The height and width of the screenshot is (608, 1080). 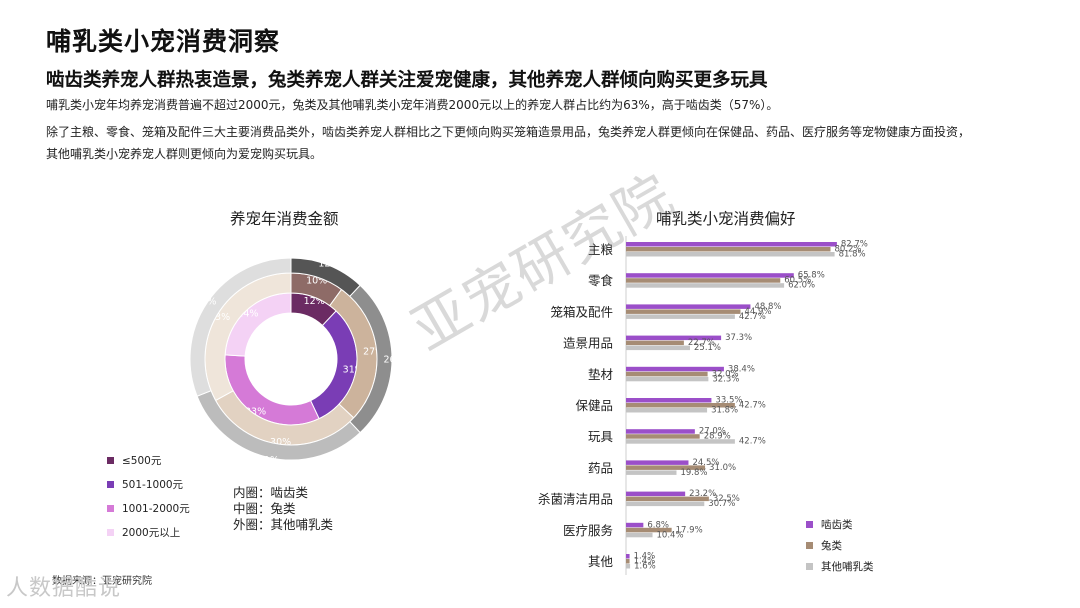 What do you see at coordinates (712, 432) in the screenshot?
I see `bar-data-label: 27.0%` at bounding box center [712, 432].